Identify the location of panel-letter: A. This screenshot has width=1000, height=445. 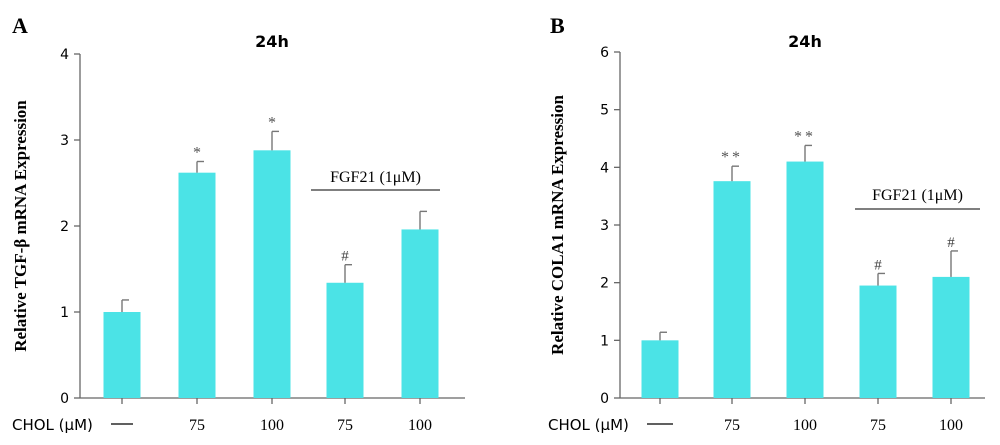
(20, 25).